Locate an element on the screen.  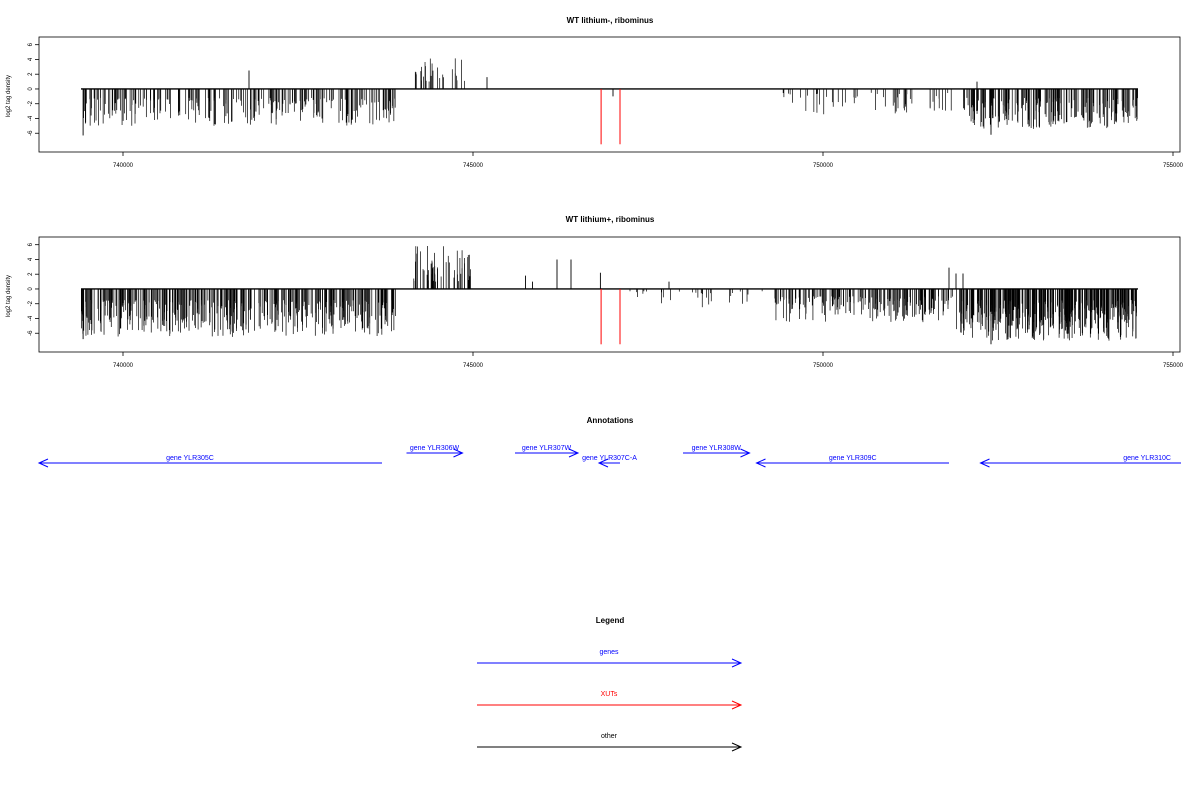
legend-label: other is located at coordinates (609, 736).